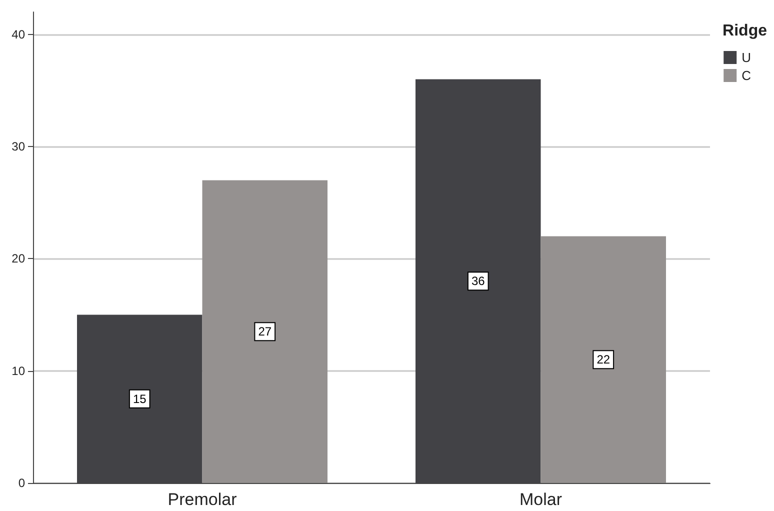 The width and height of the screenshot is (774, 511). What do you see at coordinates (203, 499) in the screenshot?
I see `x-tick-label: Premolar` at bounding box center [203, 499].